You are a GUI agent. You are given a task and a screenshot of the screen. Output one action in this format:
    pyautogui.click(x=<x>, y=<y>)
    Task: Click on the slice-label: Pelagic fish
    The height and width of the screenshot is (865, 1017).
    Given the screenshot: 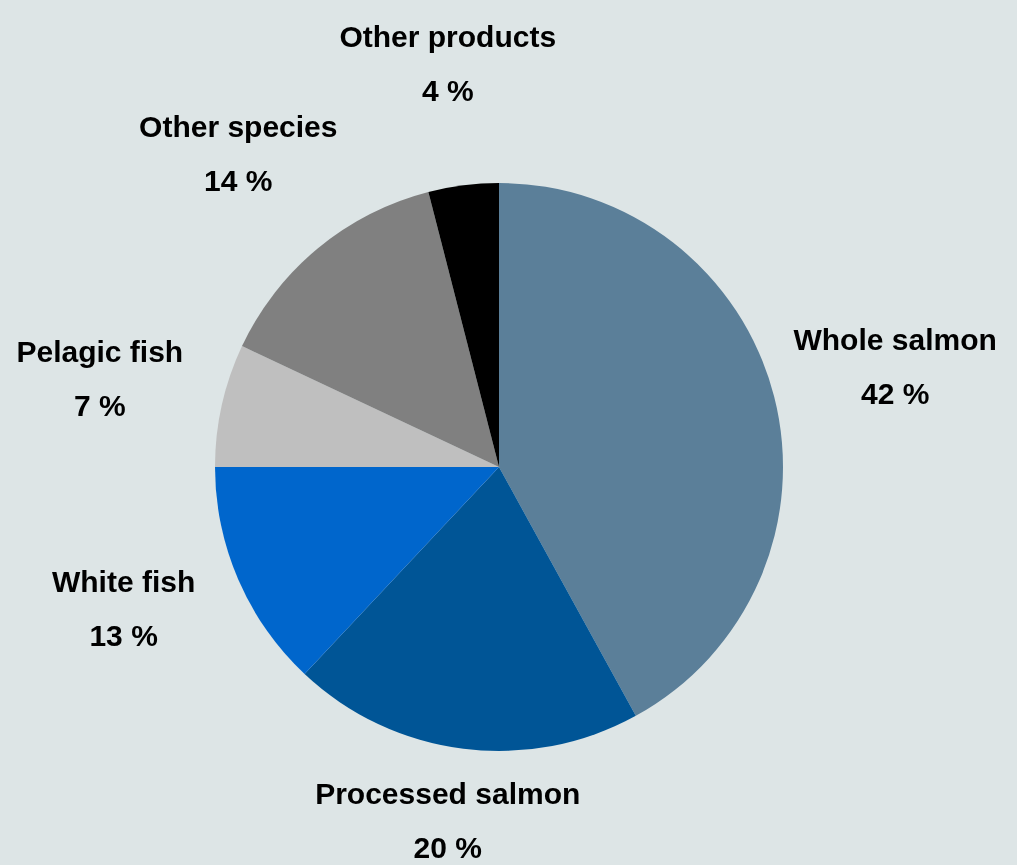 What is the action you would take?
    pyautogui.click(x=100, y=352)
    